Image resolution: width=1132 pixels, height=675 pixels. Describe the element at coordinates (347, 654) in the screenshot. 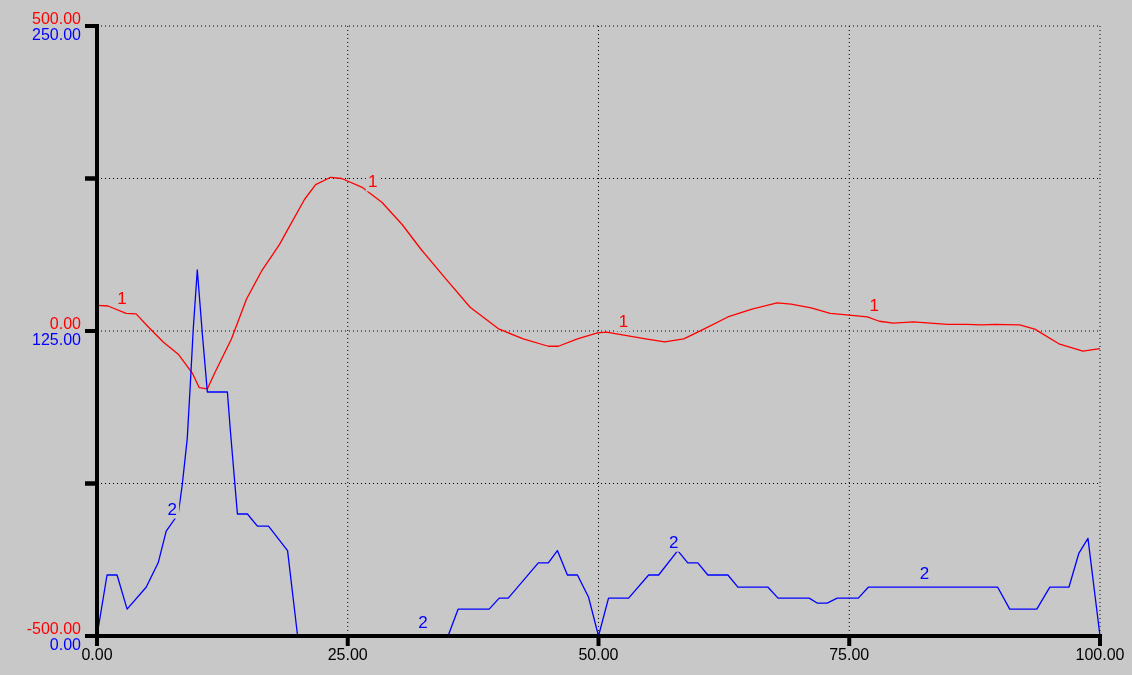

I see `x-tick-label: 25.00` at that location.